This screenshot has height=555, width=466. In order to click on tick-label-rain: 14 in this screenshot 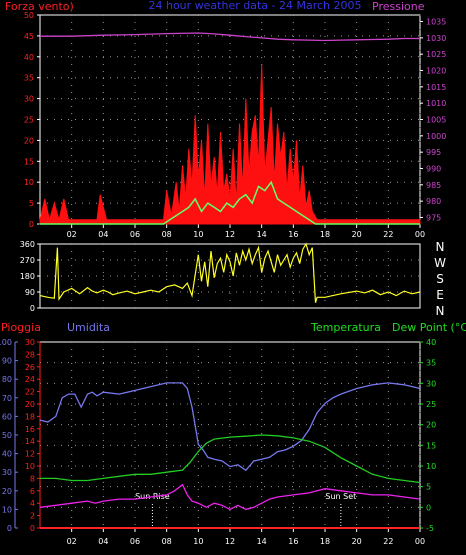, I will do `click(30, 441)`.